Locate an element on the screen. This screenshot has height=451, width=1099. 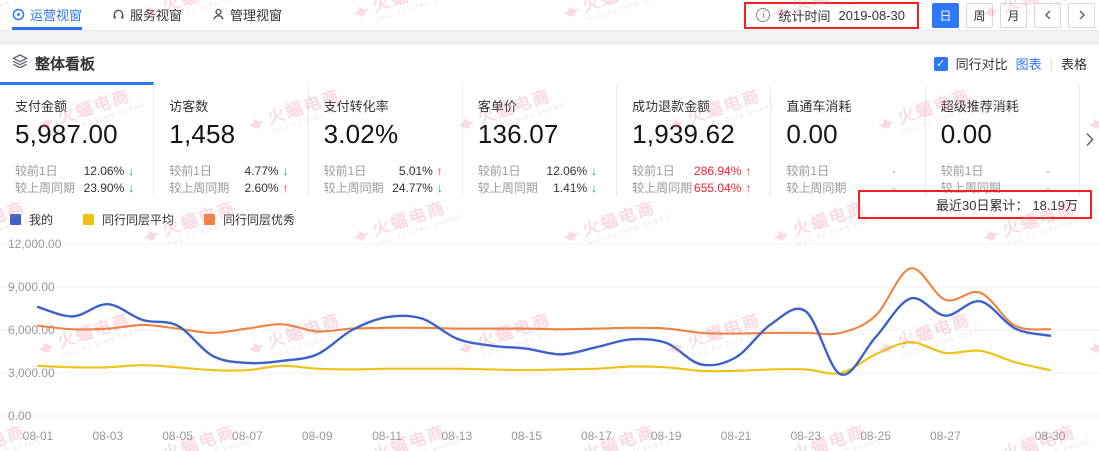
svg-text: 08-13 is located at coordinates (456, 436).